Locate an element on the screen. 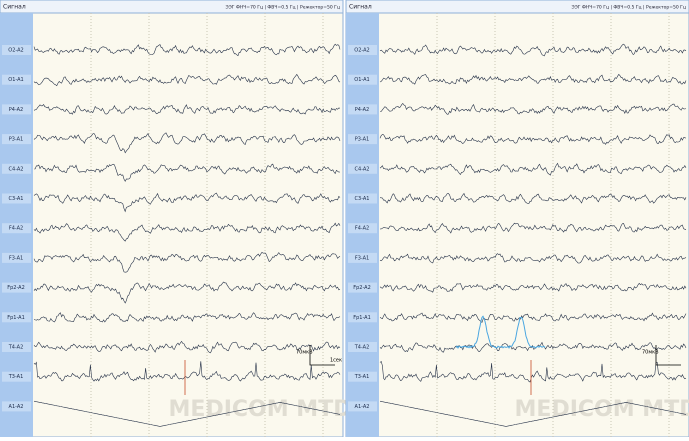  scale-time: 1сек is located at coordinates (336, 361).